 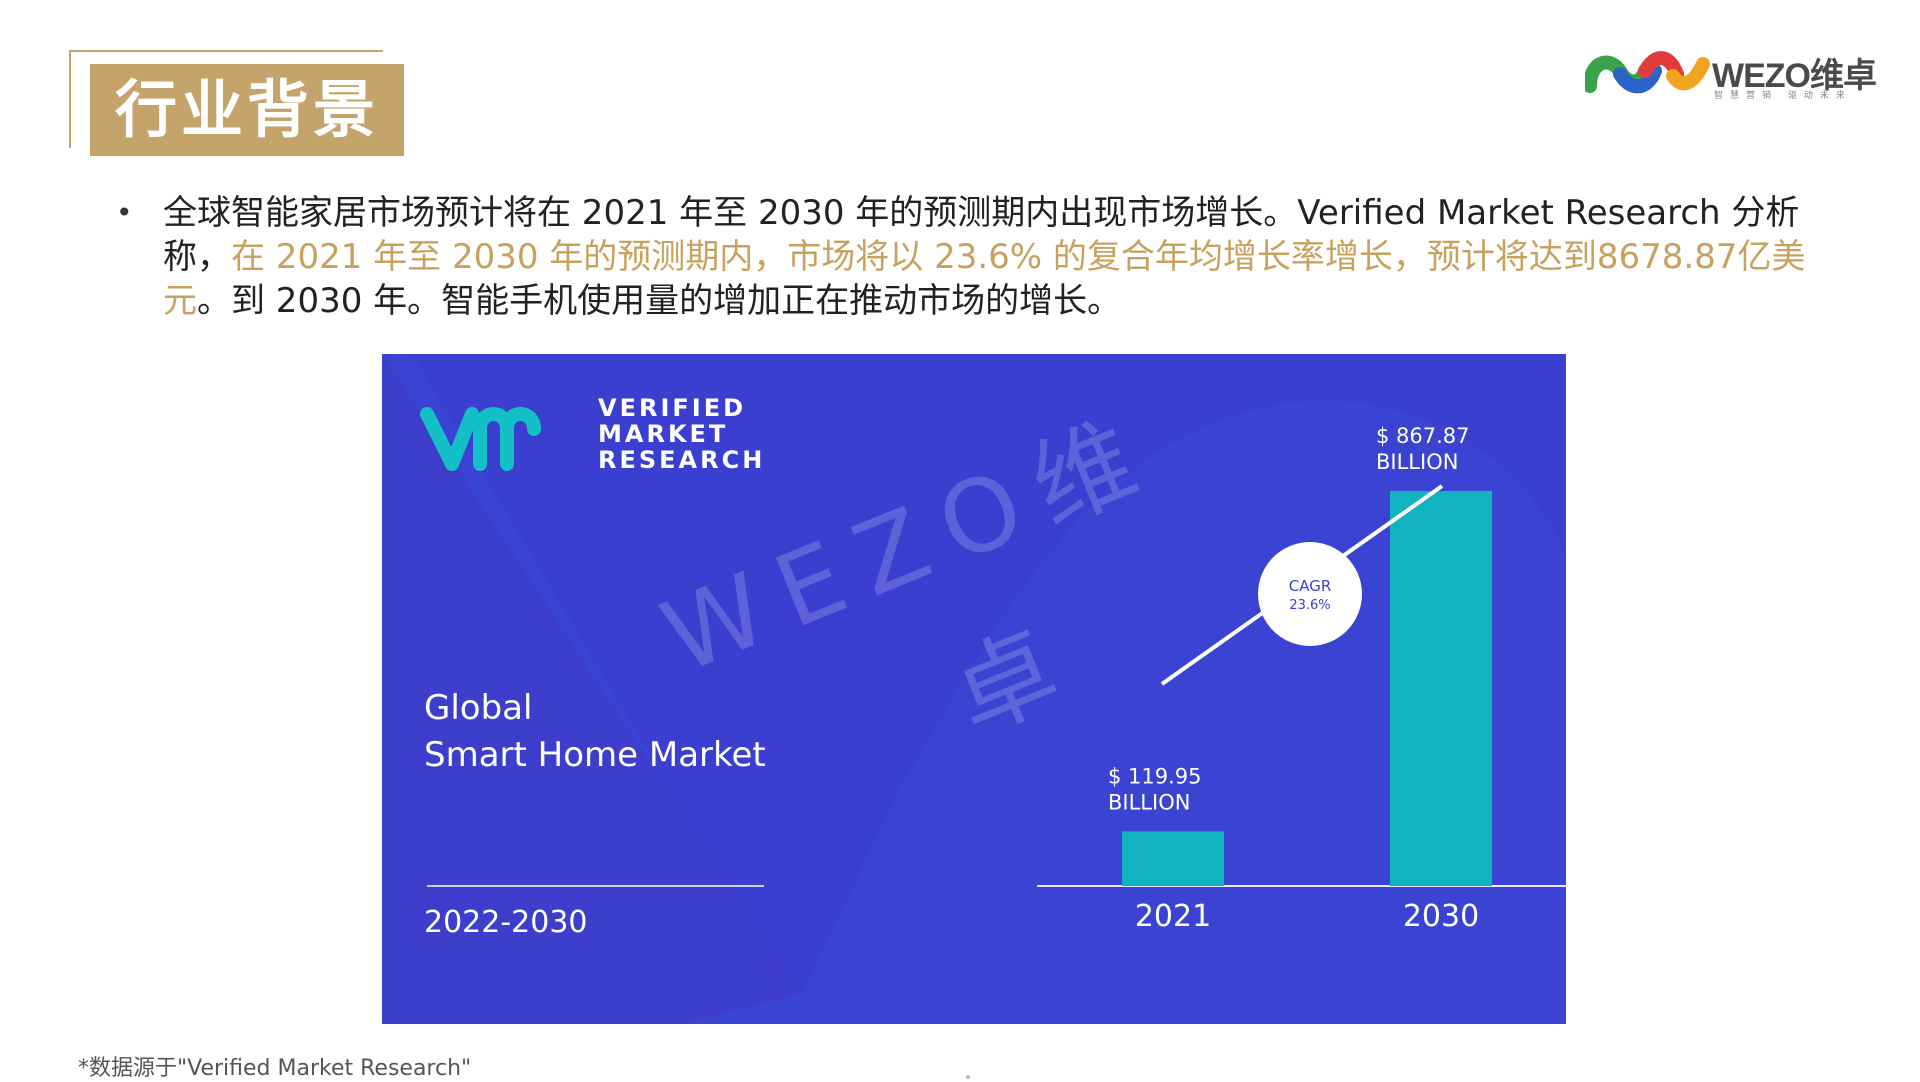 I want to click on cagr-circle, so click(x=1310, y=594).